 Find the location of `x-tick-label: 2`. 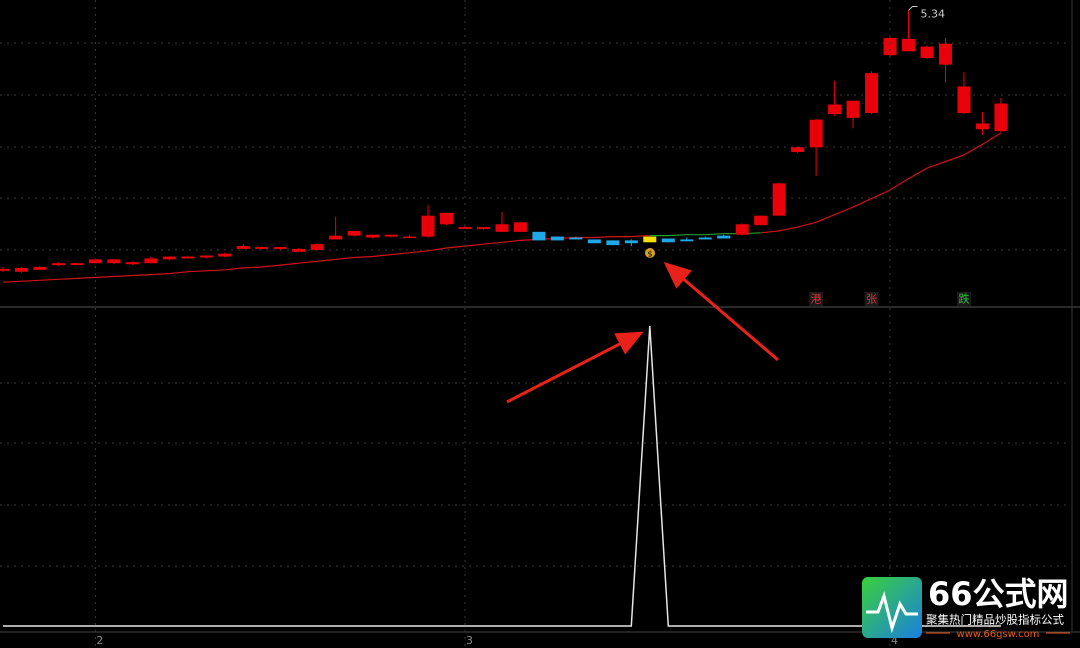

x-tick-label: 2 is located at coordinates (99, 640).